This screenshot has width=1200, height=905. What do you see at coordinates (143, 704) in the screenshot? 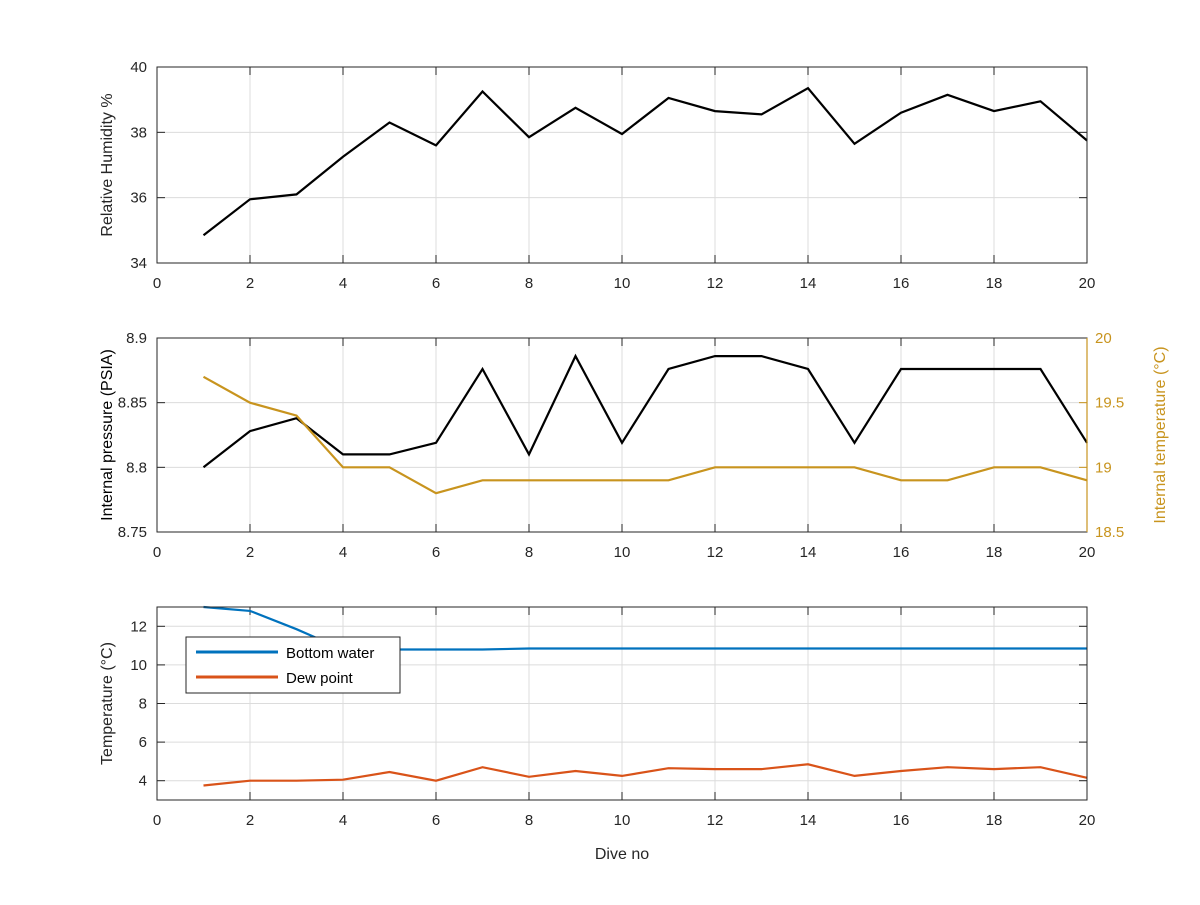
I see `y-tick-label: 8` at bounding box center [143, 704].